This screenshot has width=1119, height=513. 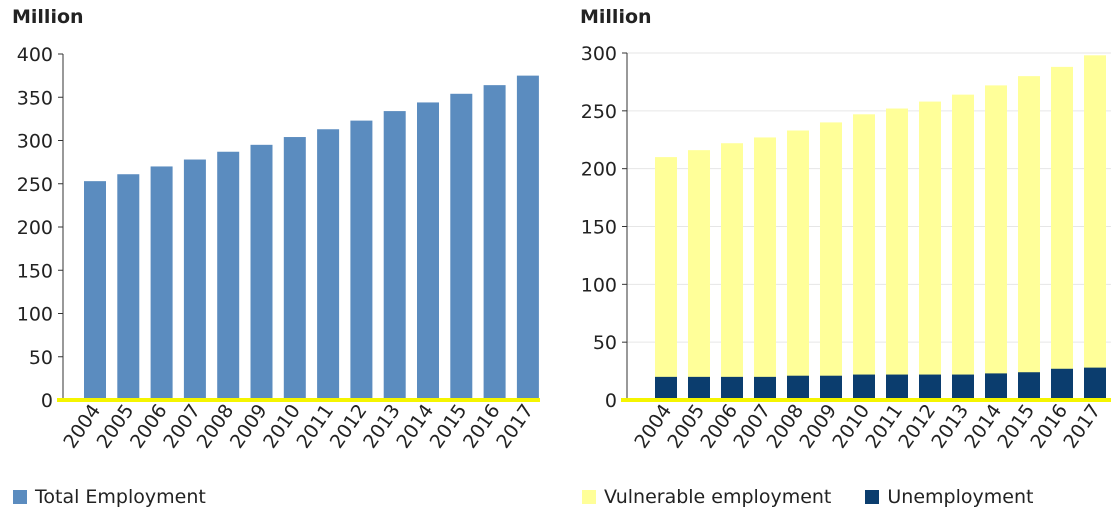 I want to click on legend: Total Employment, so click(x=126, y=497).